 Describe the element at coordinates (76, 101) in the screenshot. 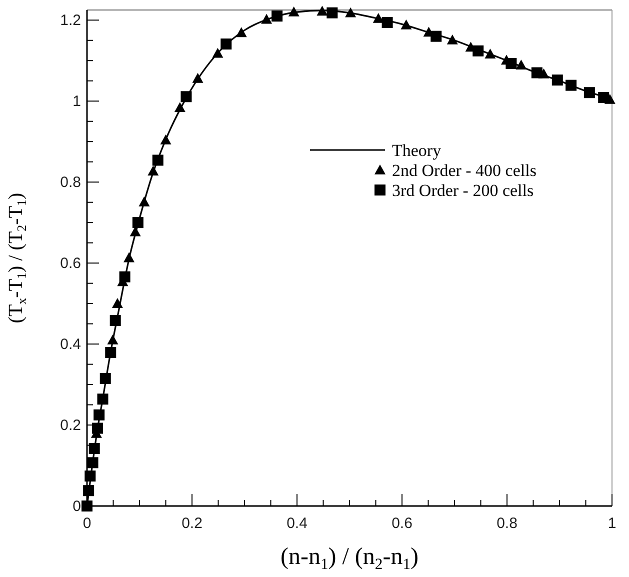

I see `y-tick-label: 1` at that location.